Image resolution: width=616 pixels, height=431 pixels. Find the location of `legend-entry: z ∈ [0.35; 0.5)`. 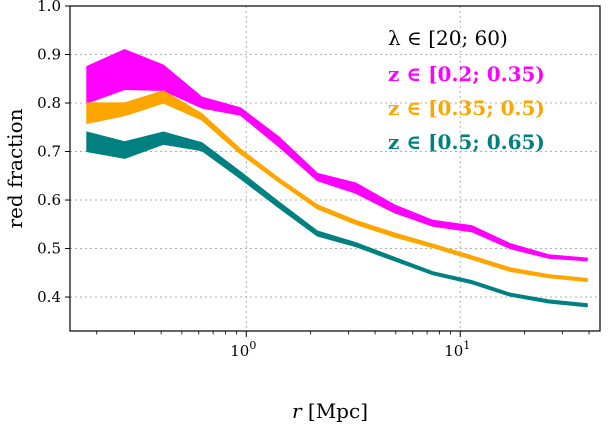

legend-entry: z ∈ [0.35; 0.5) is located at coordinates (466, 108).